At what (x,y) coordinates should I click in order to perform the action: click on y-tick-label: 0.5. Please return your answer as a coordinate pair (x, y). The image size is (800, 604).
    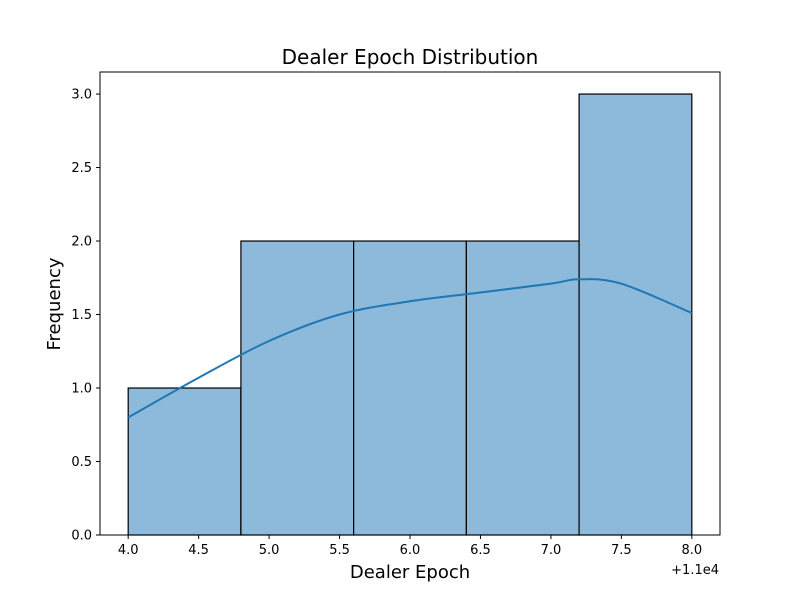
    Looking at the image, I should click on (81, 462).